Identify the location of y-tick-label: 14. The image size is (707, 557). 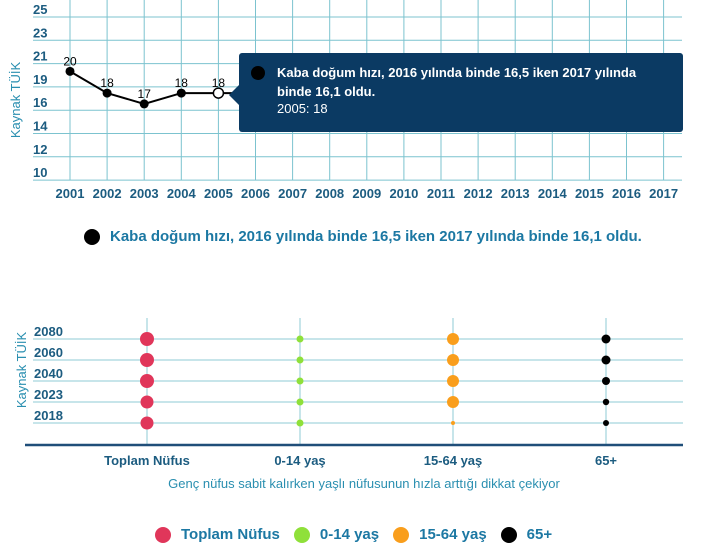
(40, 126).